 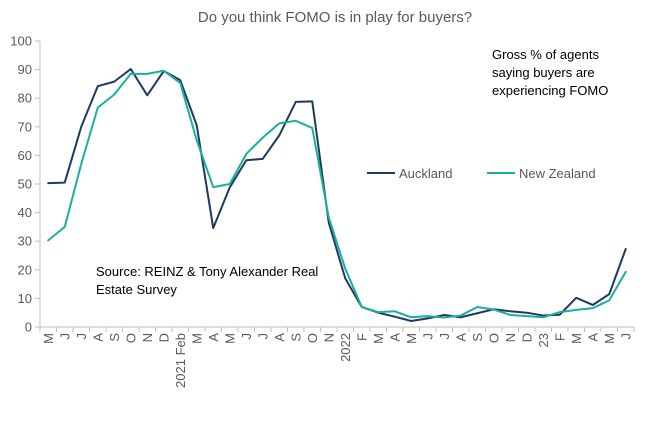 I want to click on note-line: saying buyers are, so click(x=543, y=72).